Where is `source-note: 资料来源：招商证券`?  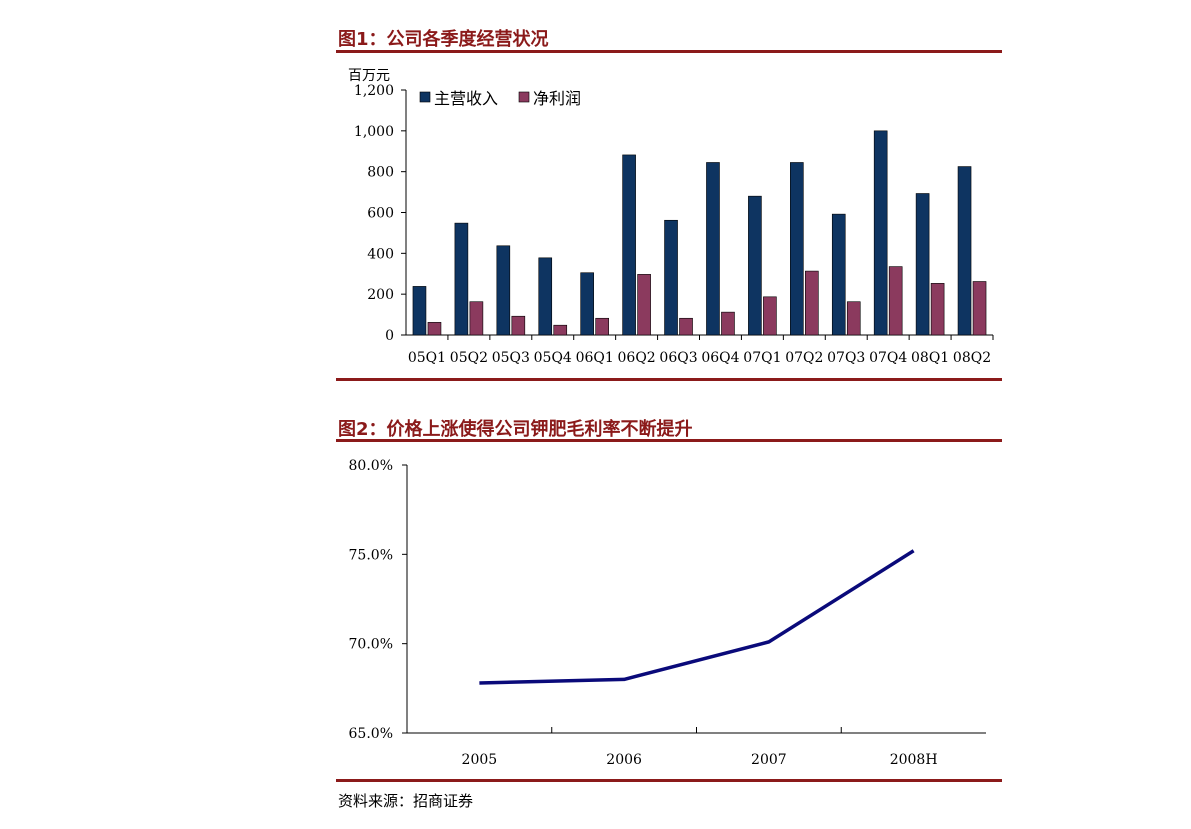 source-note: 资料来源：招商证券 is located at coordinates (406, 801).